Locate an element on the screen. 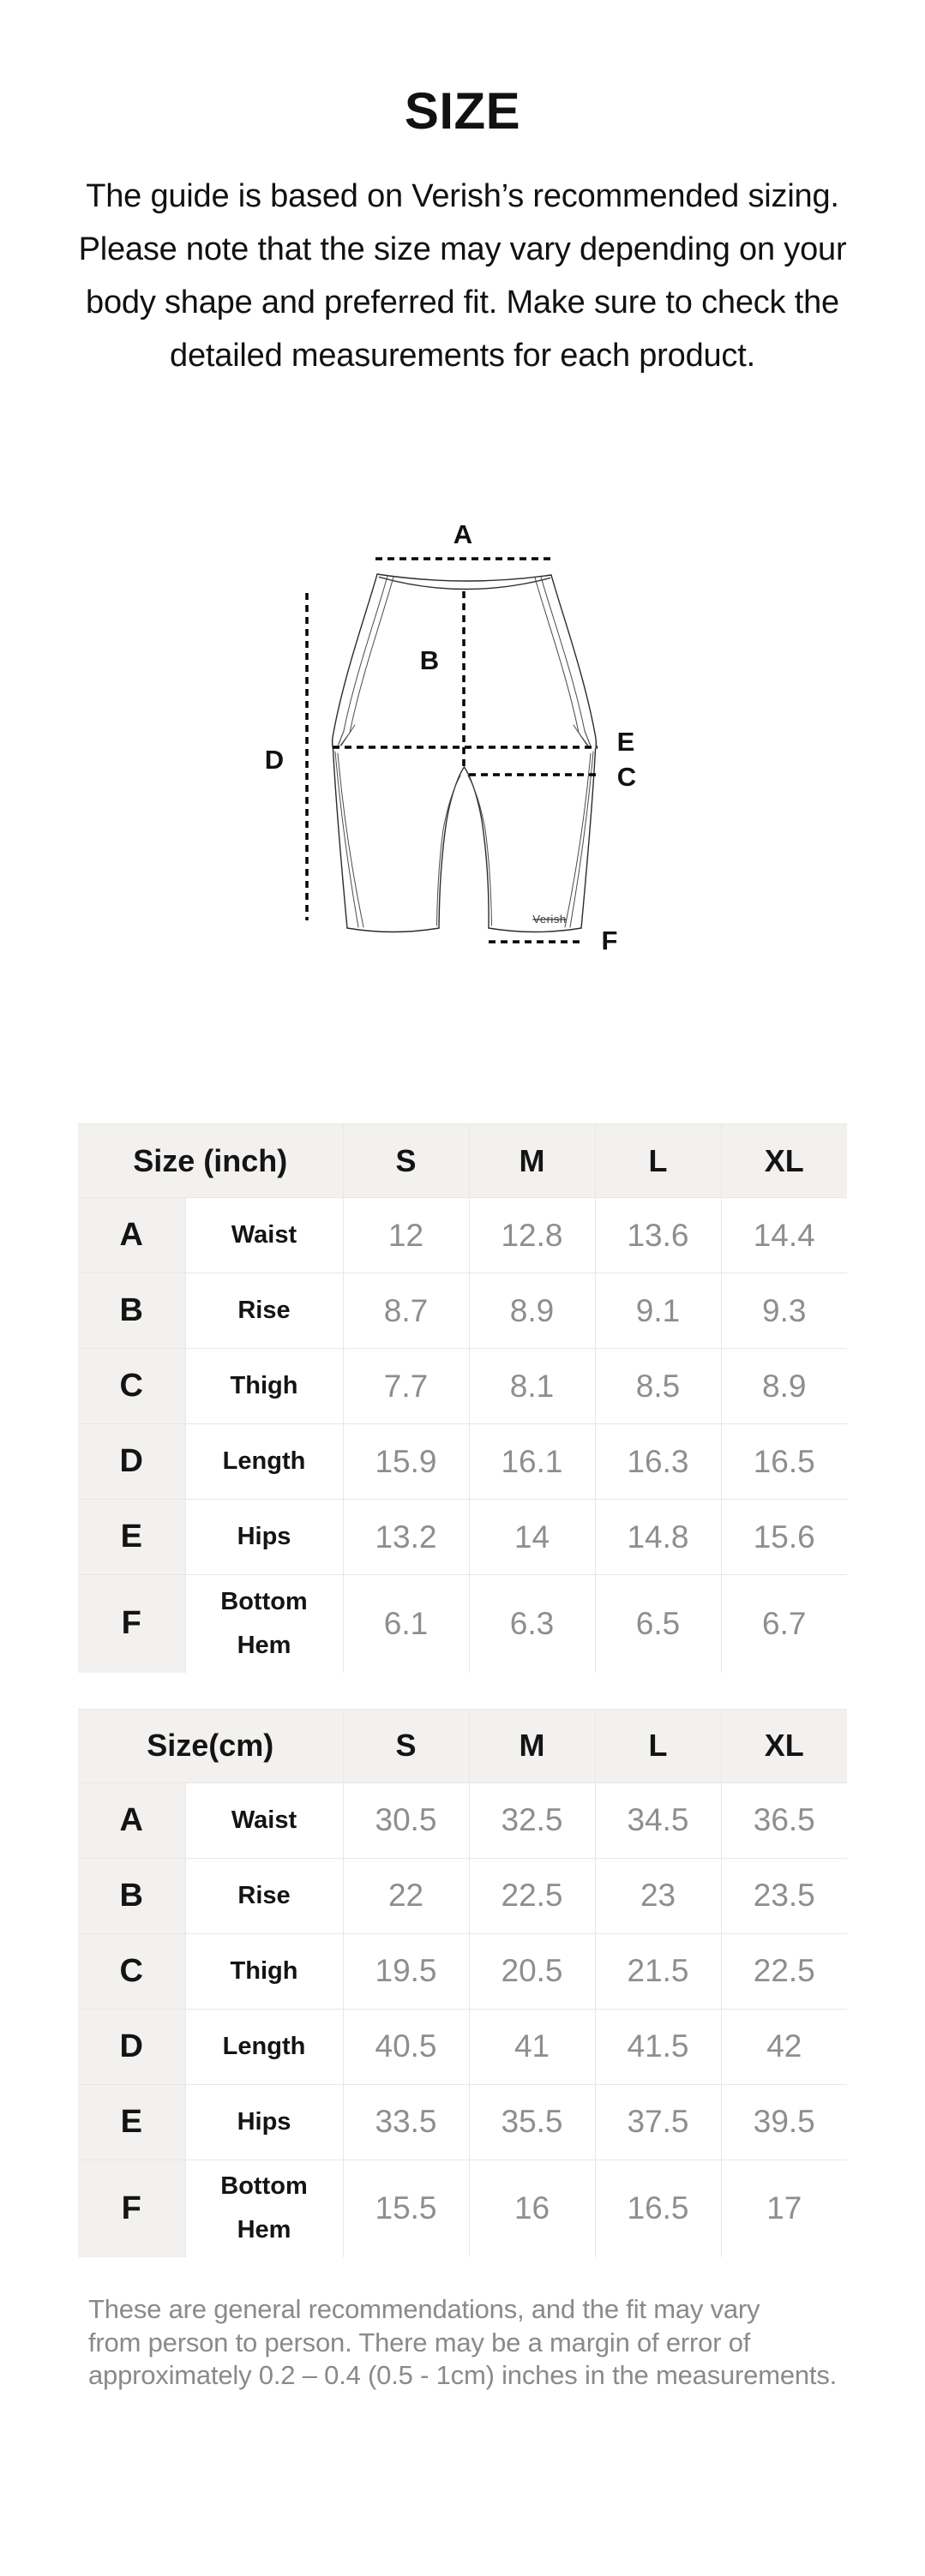 This screenshot has width=925, height=2576. size-column-header-xl: XL is located at coordinates (784, 1745).